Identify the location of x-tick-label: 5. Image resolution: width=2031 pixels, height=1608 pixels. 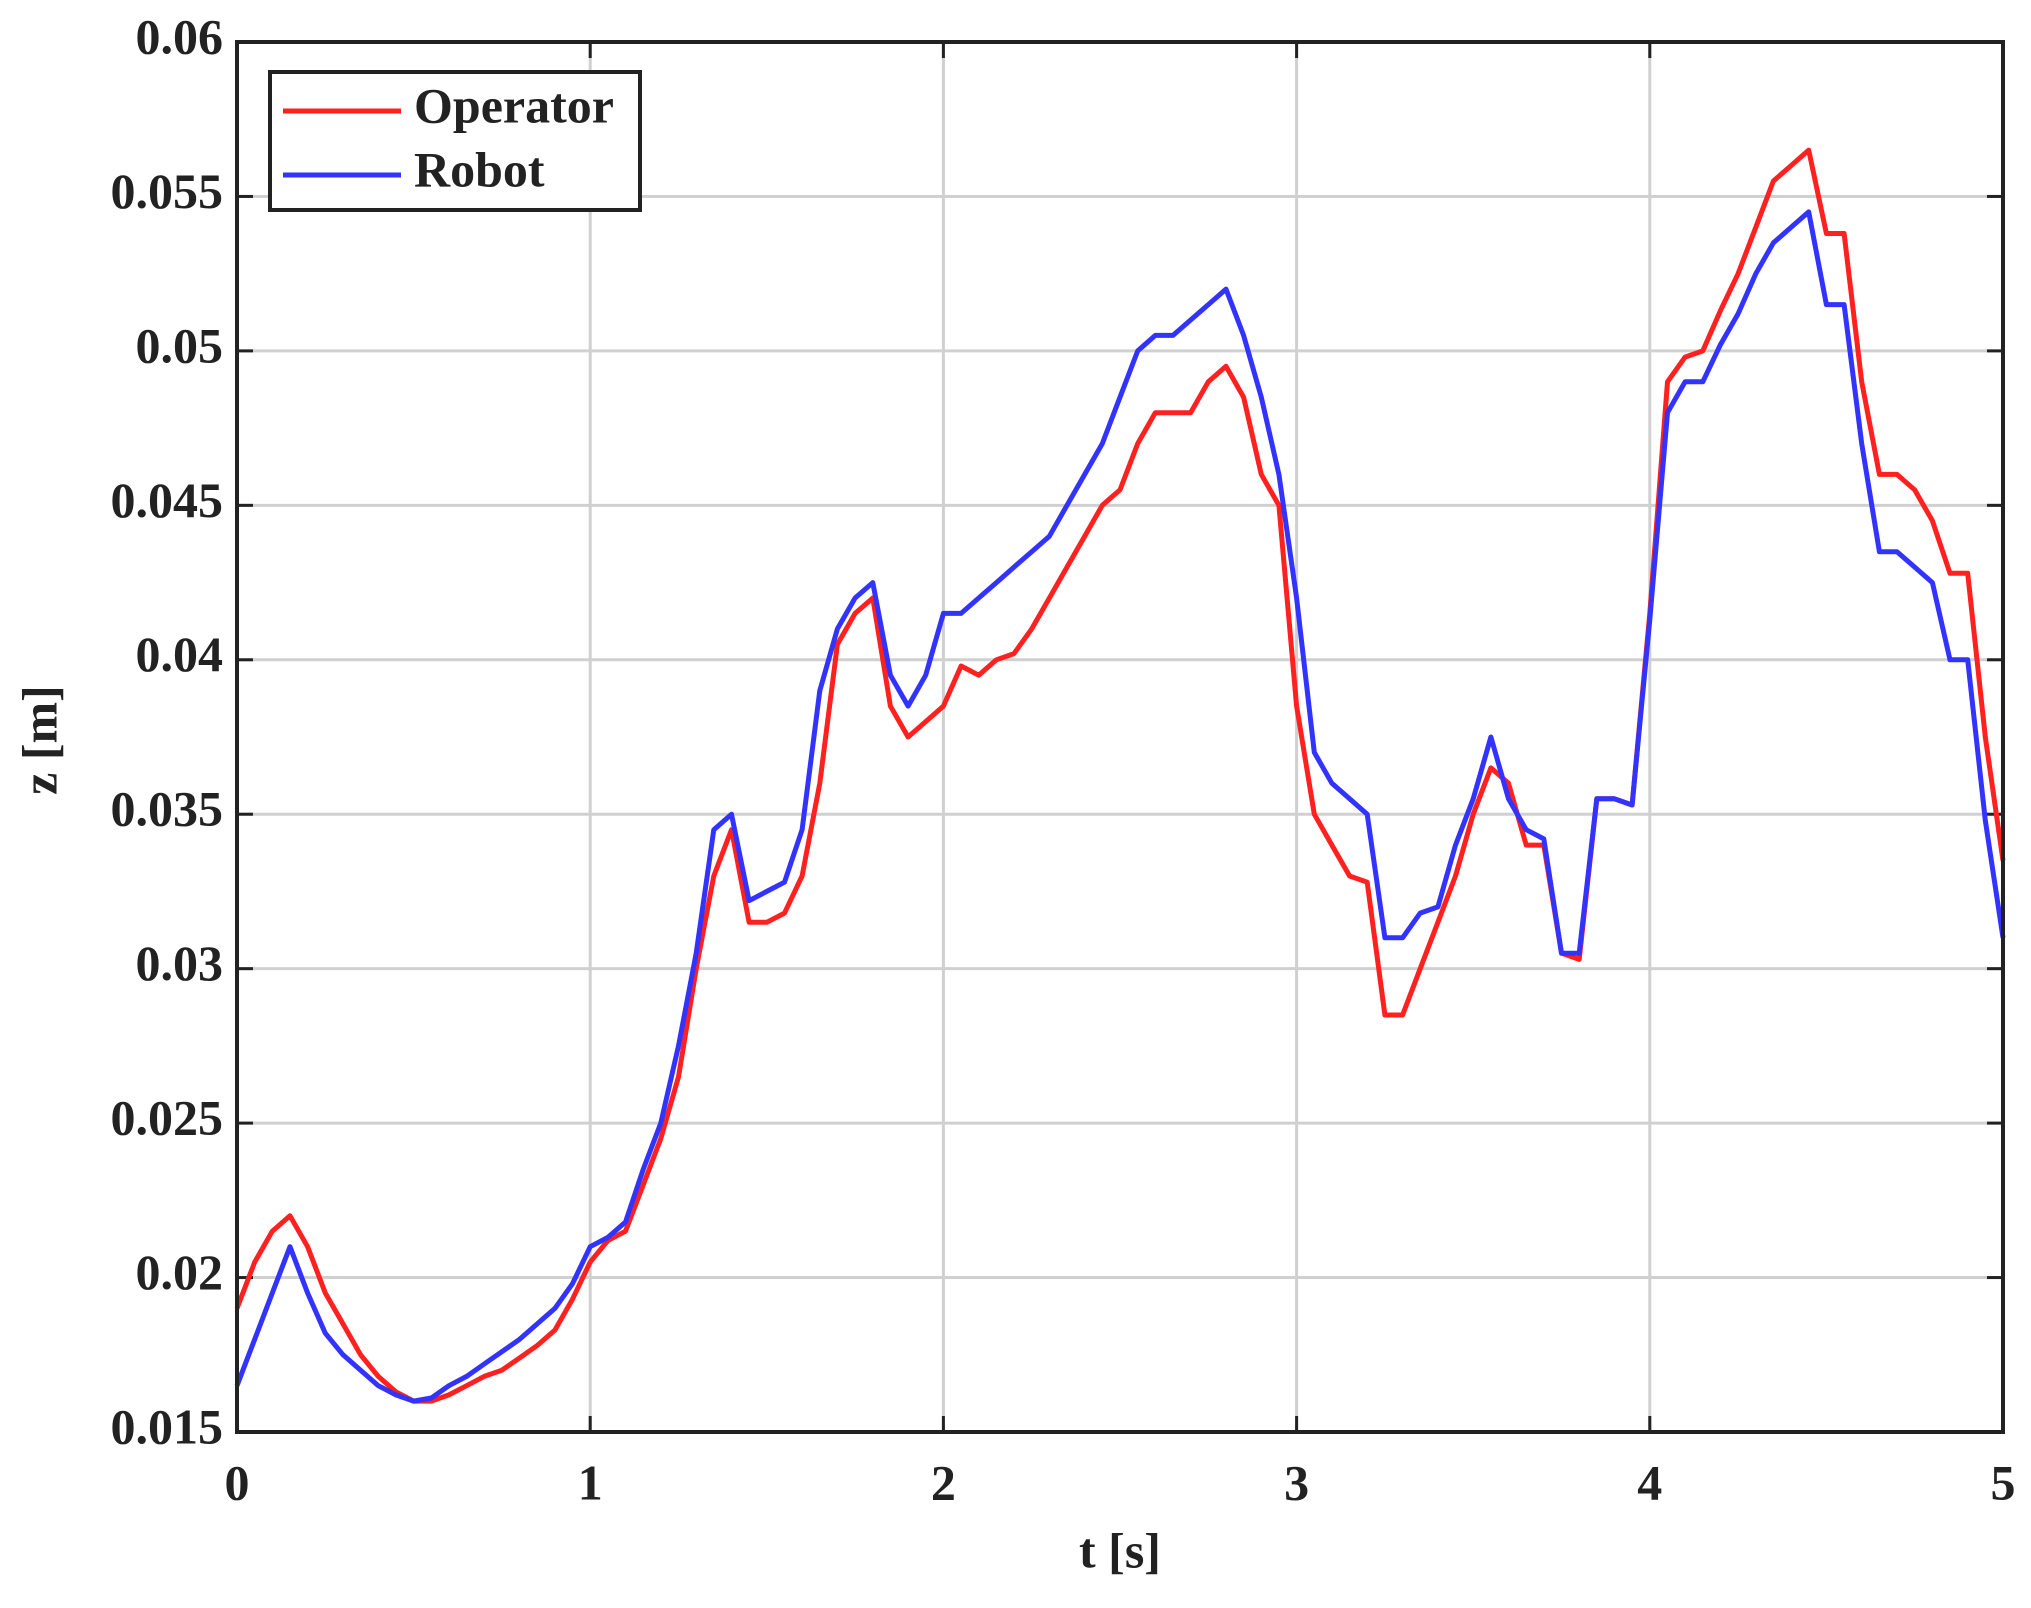
(2003, 1482).